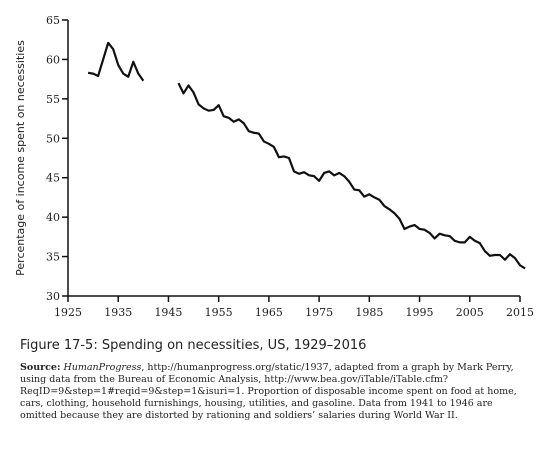 Image resolution: width=550 pixels, height=454 pixels. Describe the element at coordinates (53, 296) in the screenshot. I see `y-tick-label: 30` at that location.